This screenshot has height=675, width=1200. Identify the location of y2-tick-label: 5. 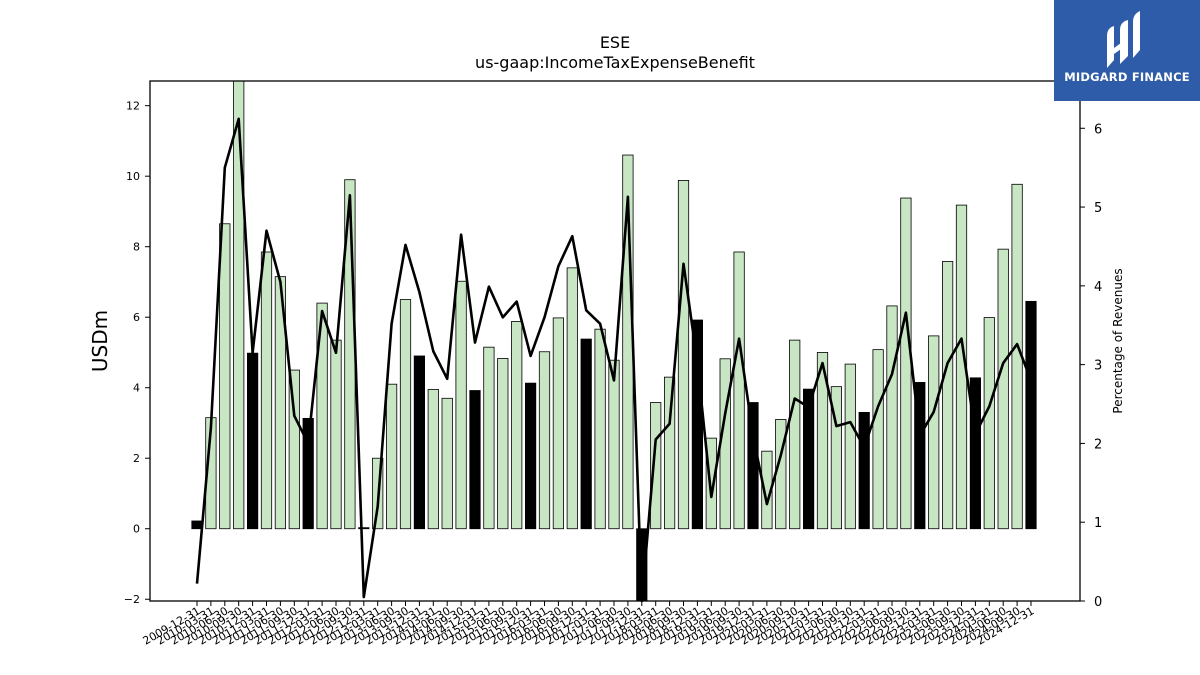
(1098, 208).